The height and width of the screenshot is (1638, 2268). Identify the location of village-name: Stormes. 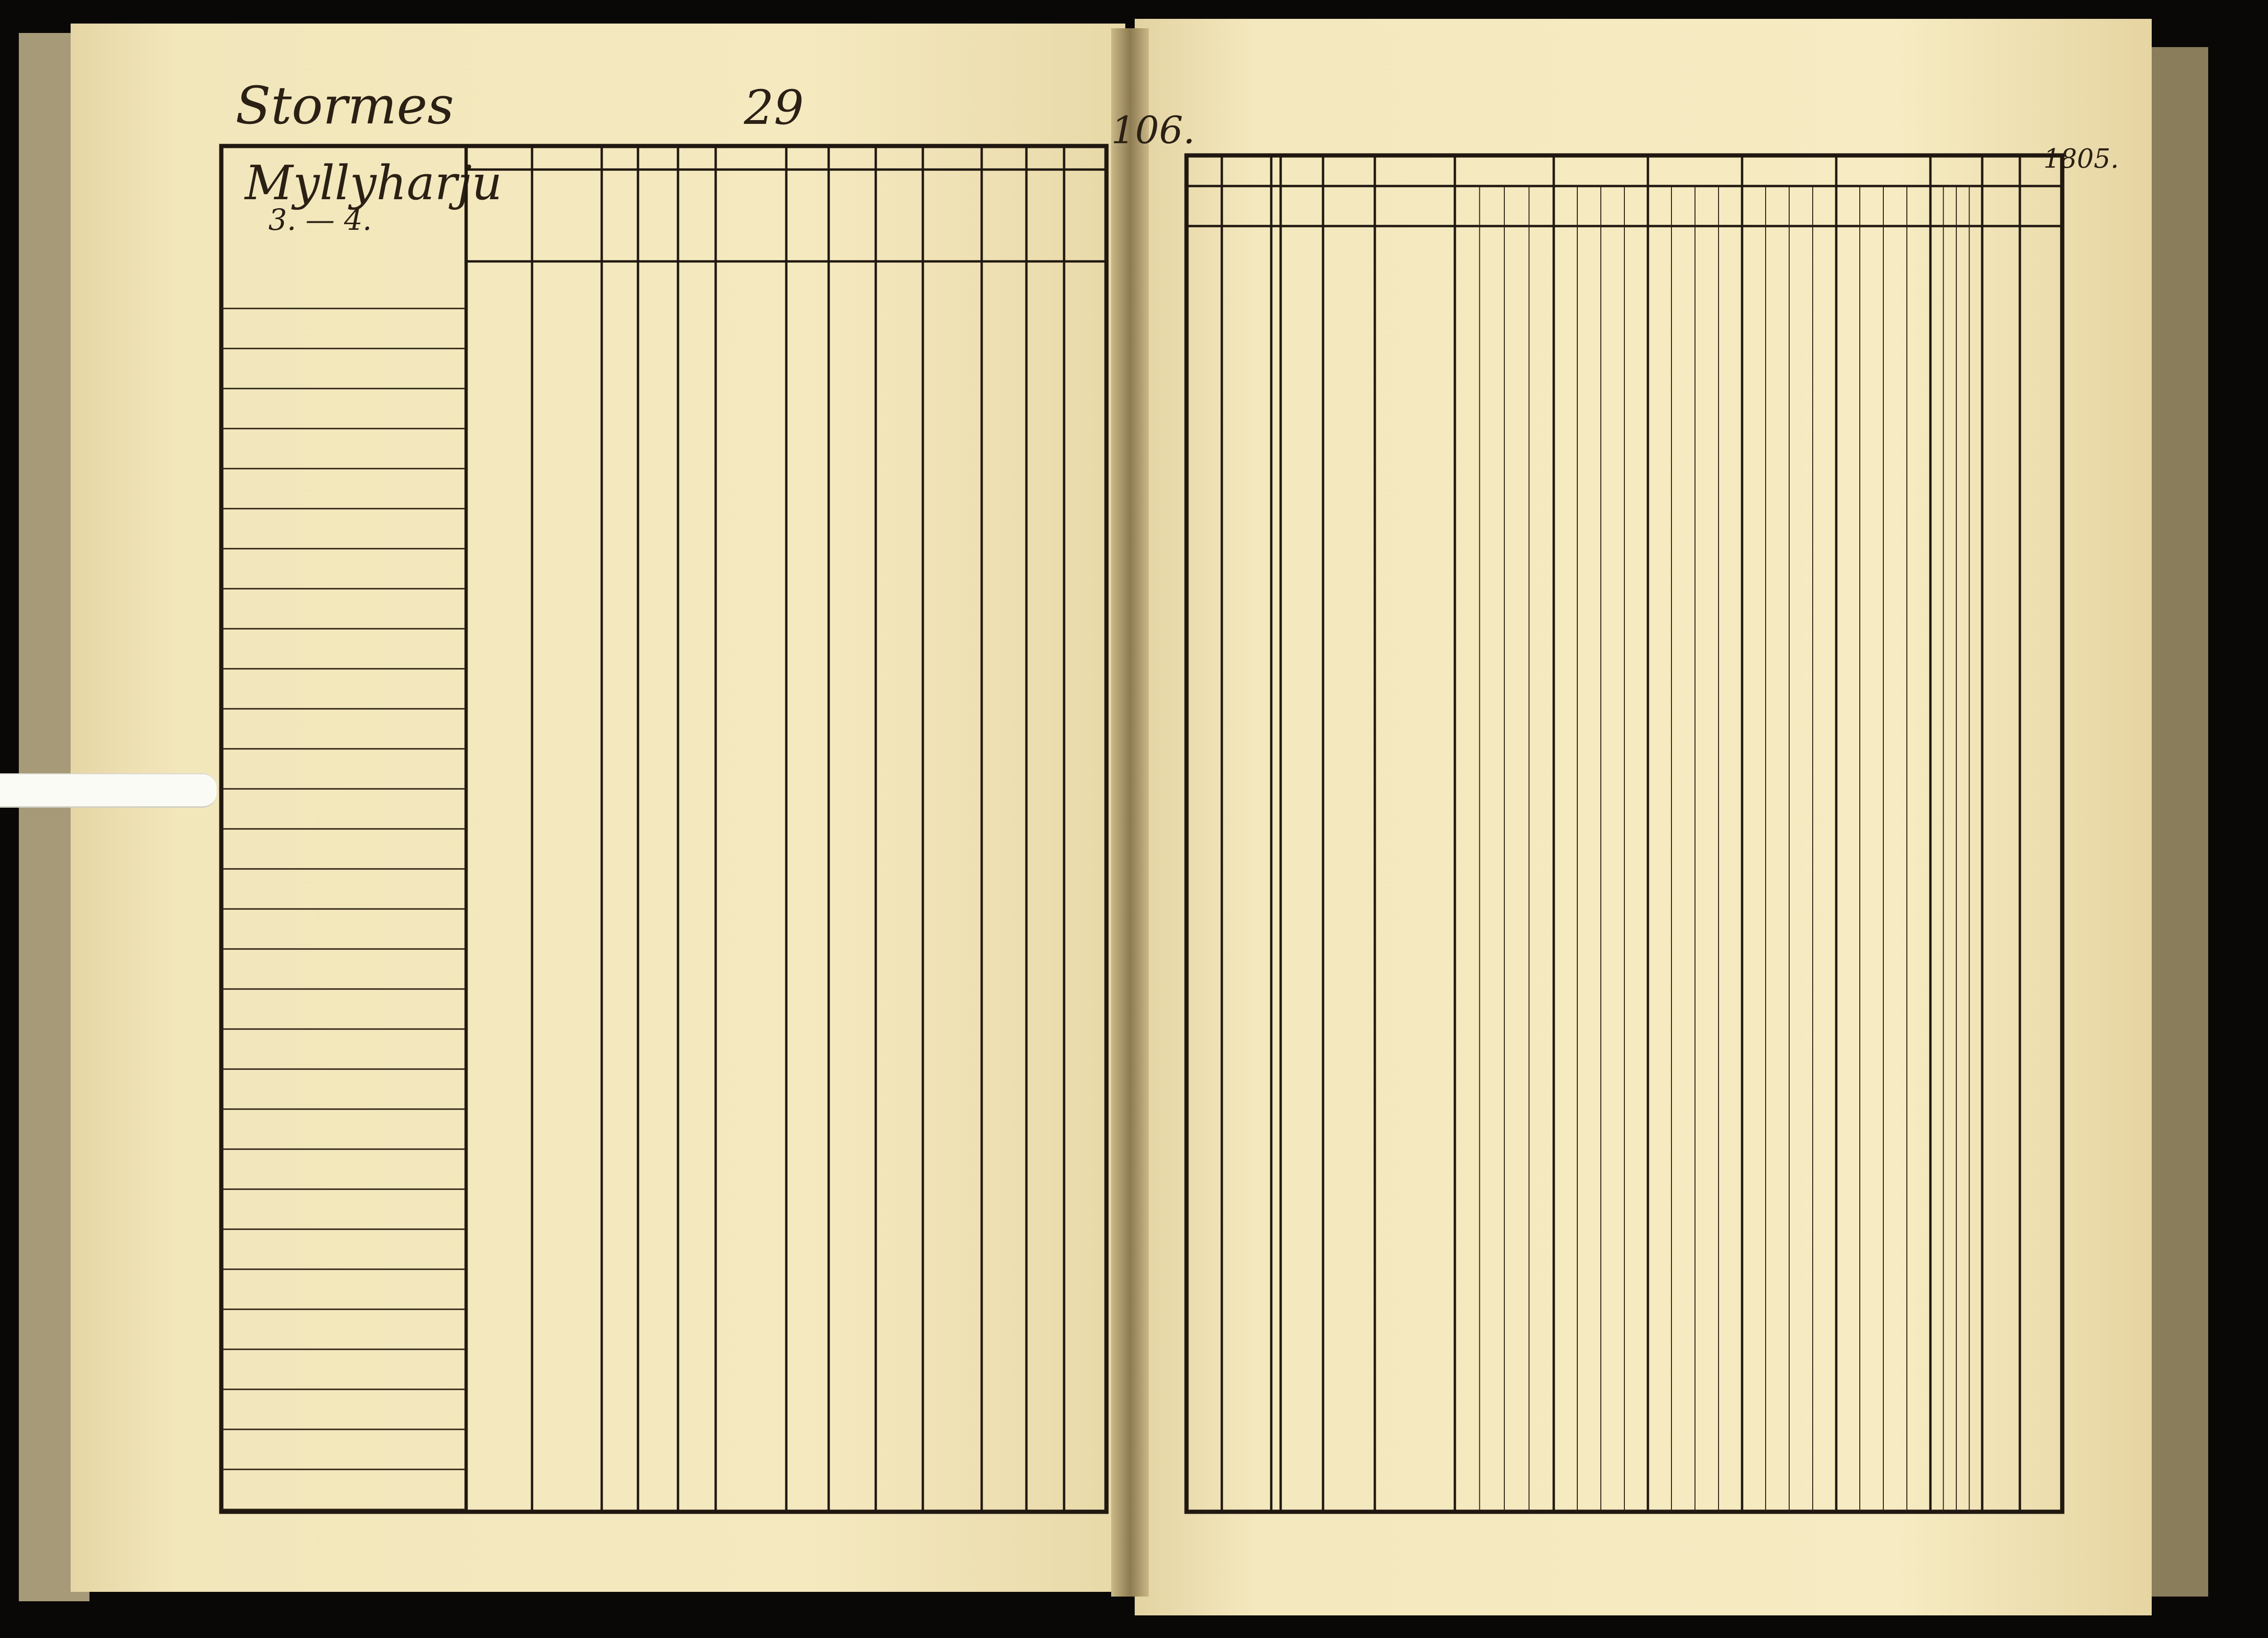
(345, 105).